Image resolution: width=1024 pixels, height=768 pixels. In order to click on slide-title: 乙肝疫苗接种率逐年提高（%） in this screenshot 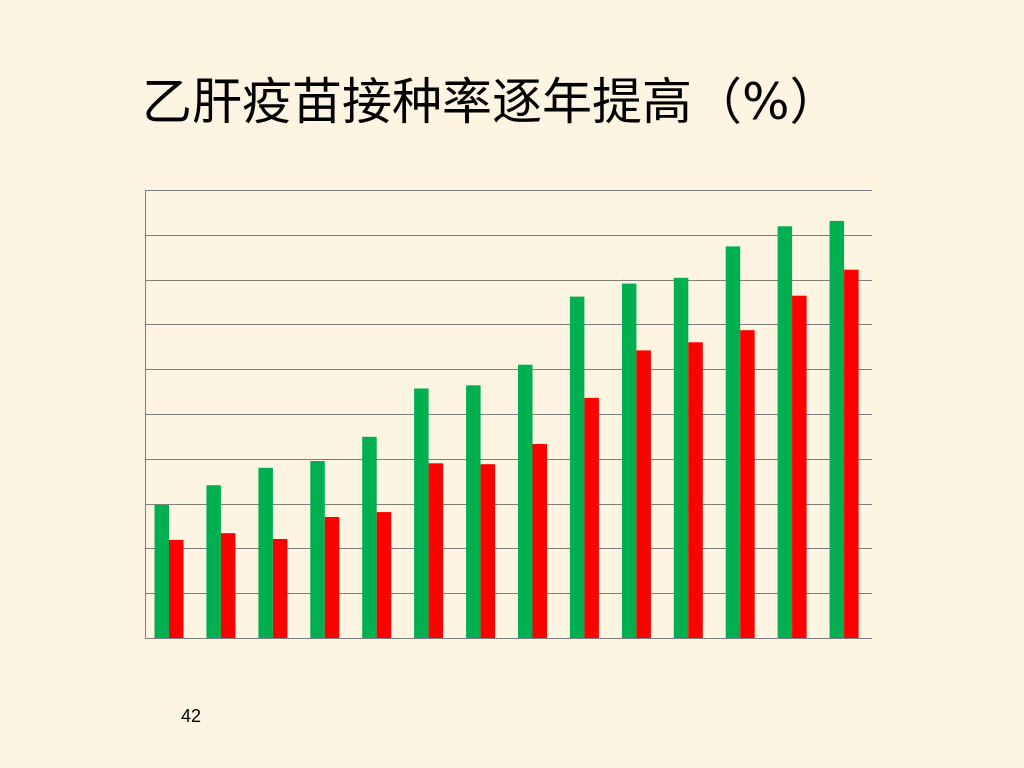, I will do `click(491, 102)`.